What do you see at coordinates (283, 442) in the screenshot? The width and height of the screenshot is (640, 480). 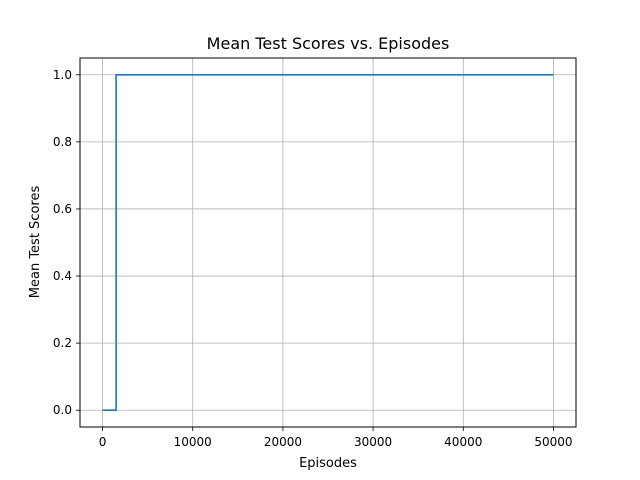 I see `x-tick-label: 20000` at bounding box center [283, 442].